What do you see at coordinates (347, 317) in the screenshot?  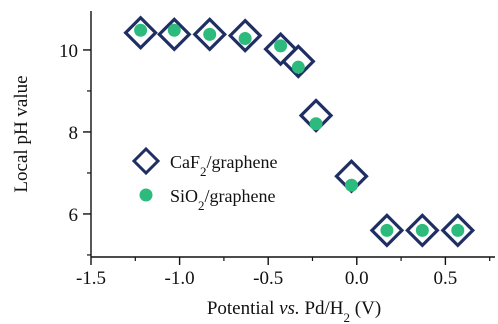 I see `x-axis-label-subscript: 2` at bounding box center [347, 317].